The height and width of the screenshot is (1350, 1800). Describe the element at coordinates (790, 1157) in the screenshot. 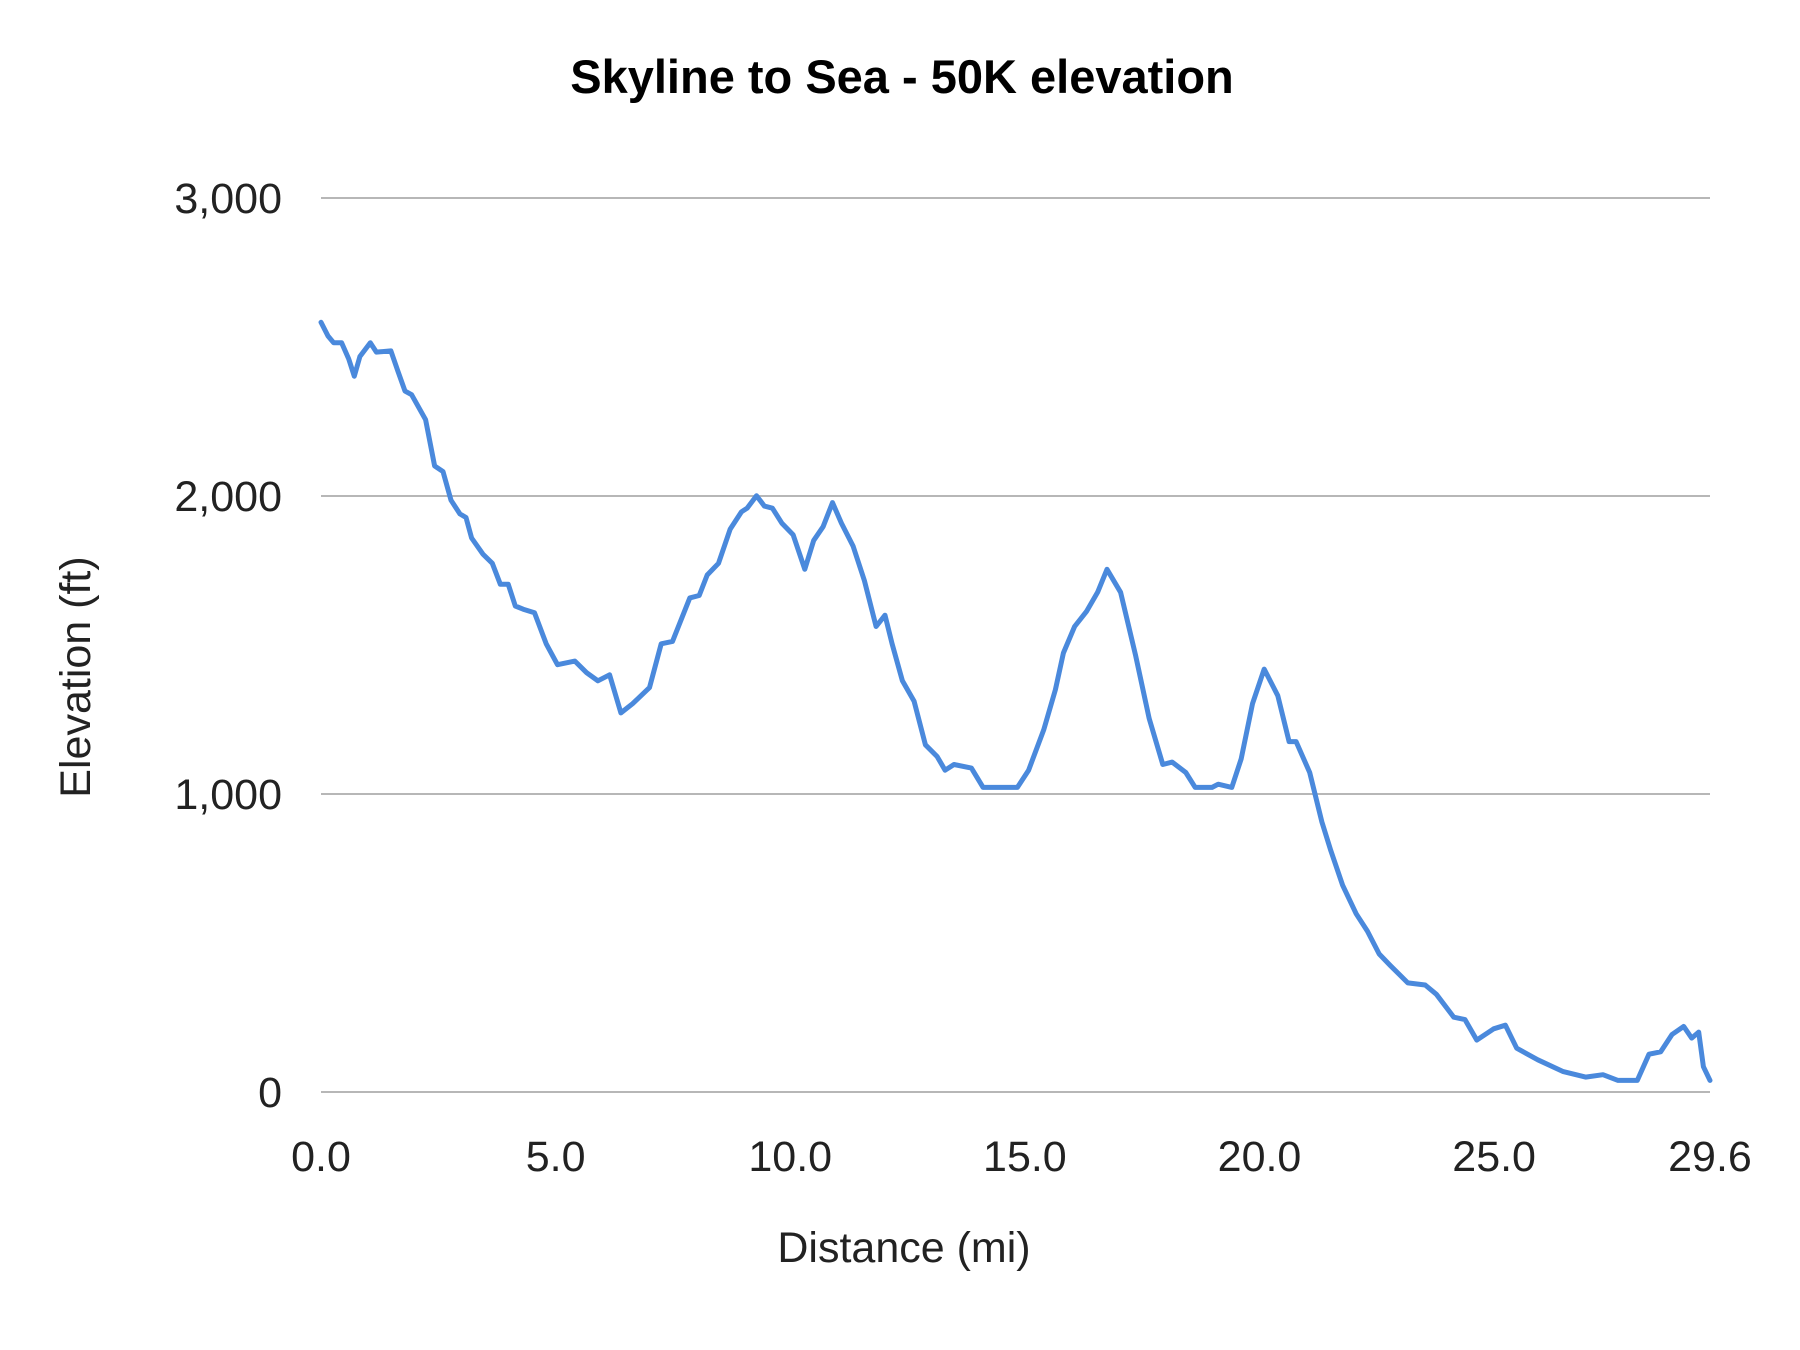

I see `x-tick-label: 10.0` at that location.